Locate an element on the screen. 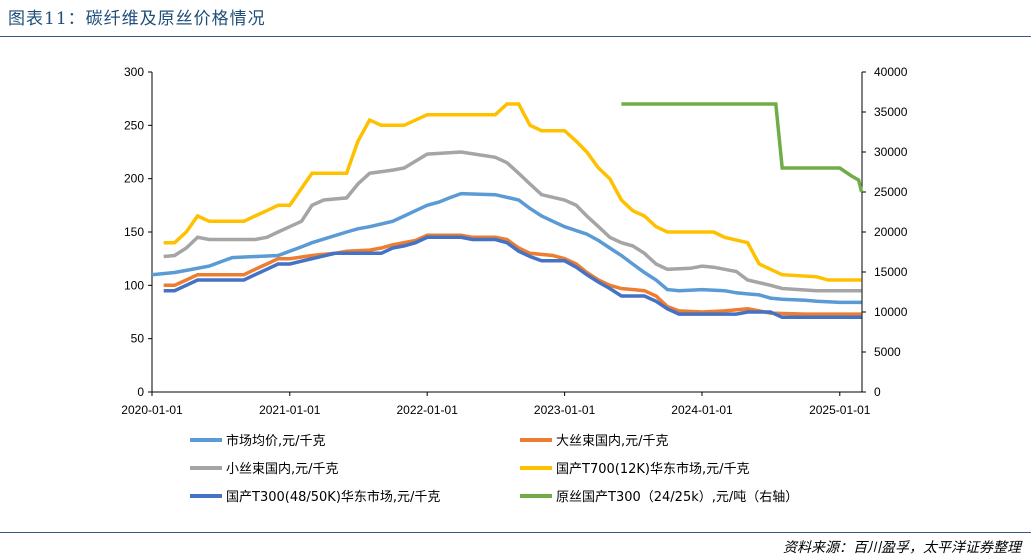  y-right-tick-label: 25000 is located at coordinates (891, 192).